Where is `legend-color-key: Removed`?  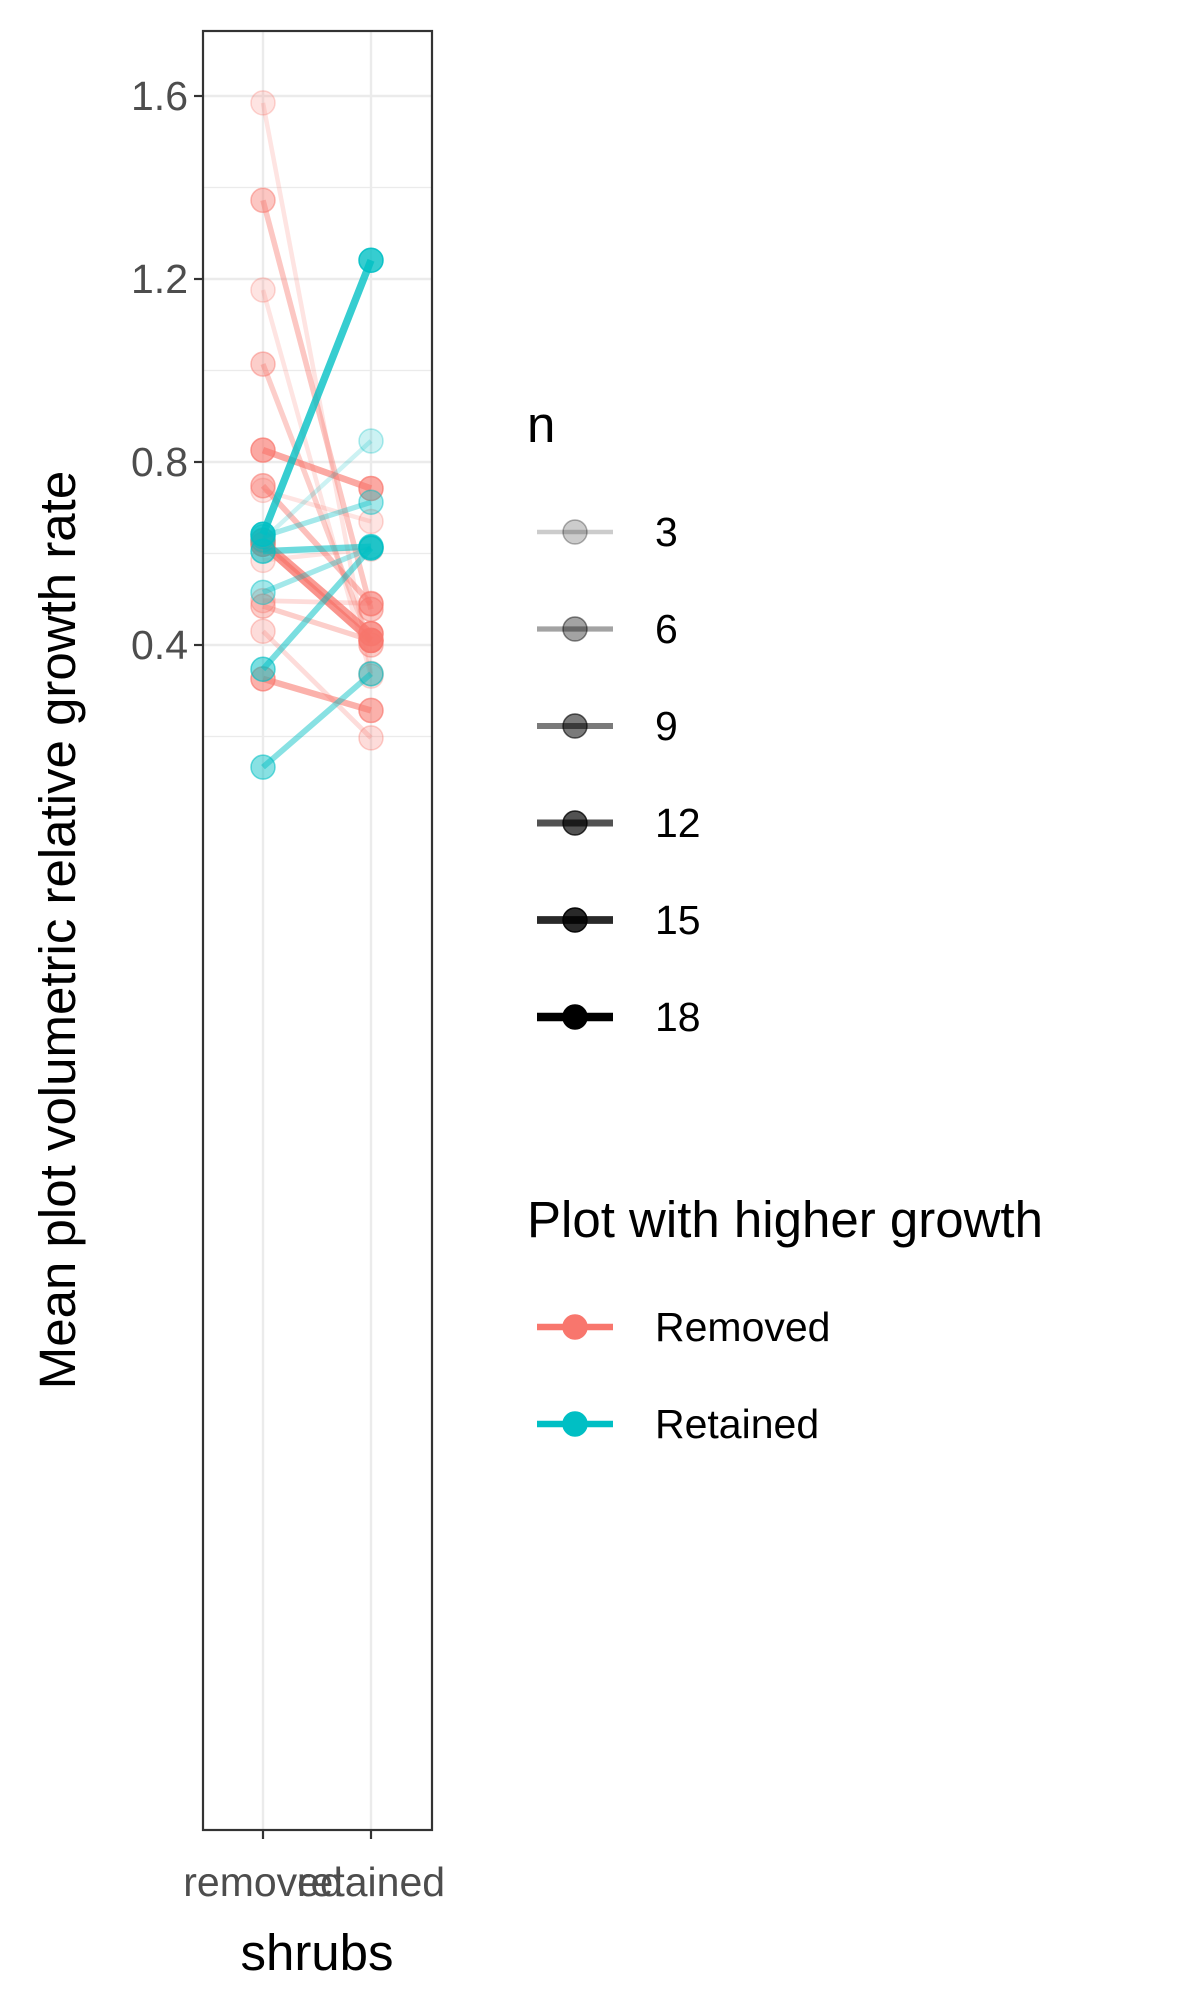
legend-color-key: Removed is located at coordinates (683, 1327).